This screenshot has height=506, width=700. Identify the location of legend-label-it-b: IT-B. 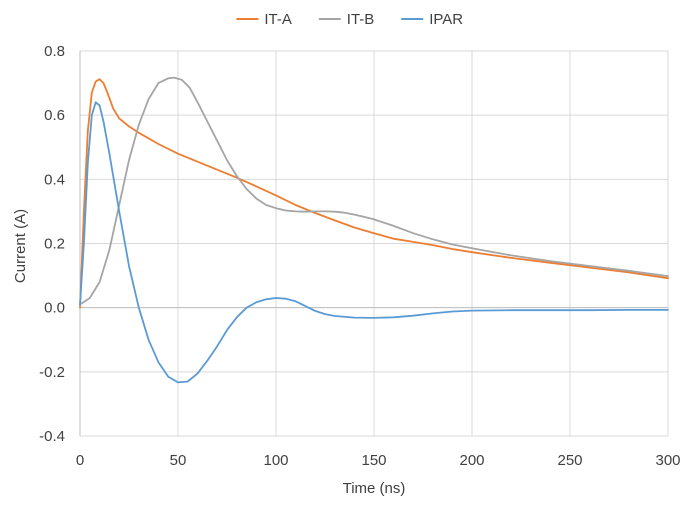
(361, 19).